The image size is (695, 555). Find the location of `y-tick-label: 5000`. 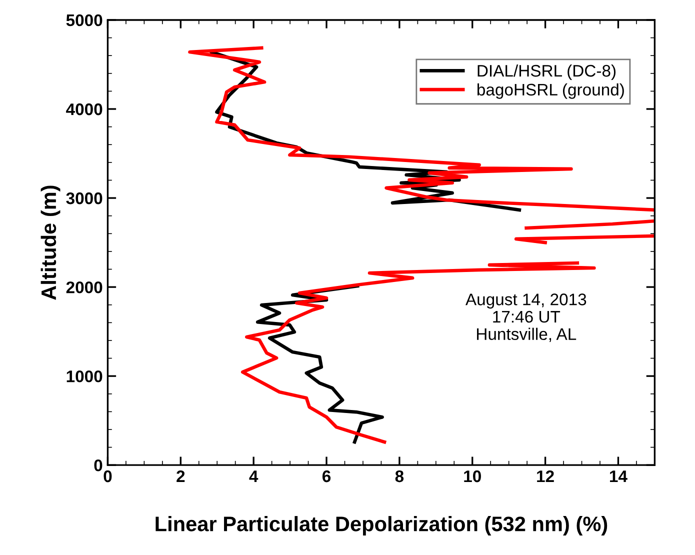

y-tick-label: 5000 is located at coordinates (84, 20).